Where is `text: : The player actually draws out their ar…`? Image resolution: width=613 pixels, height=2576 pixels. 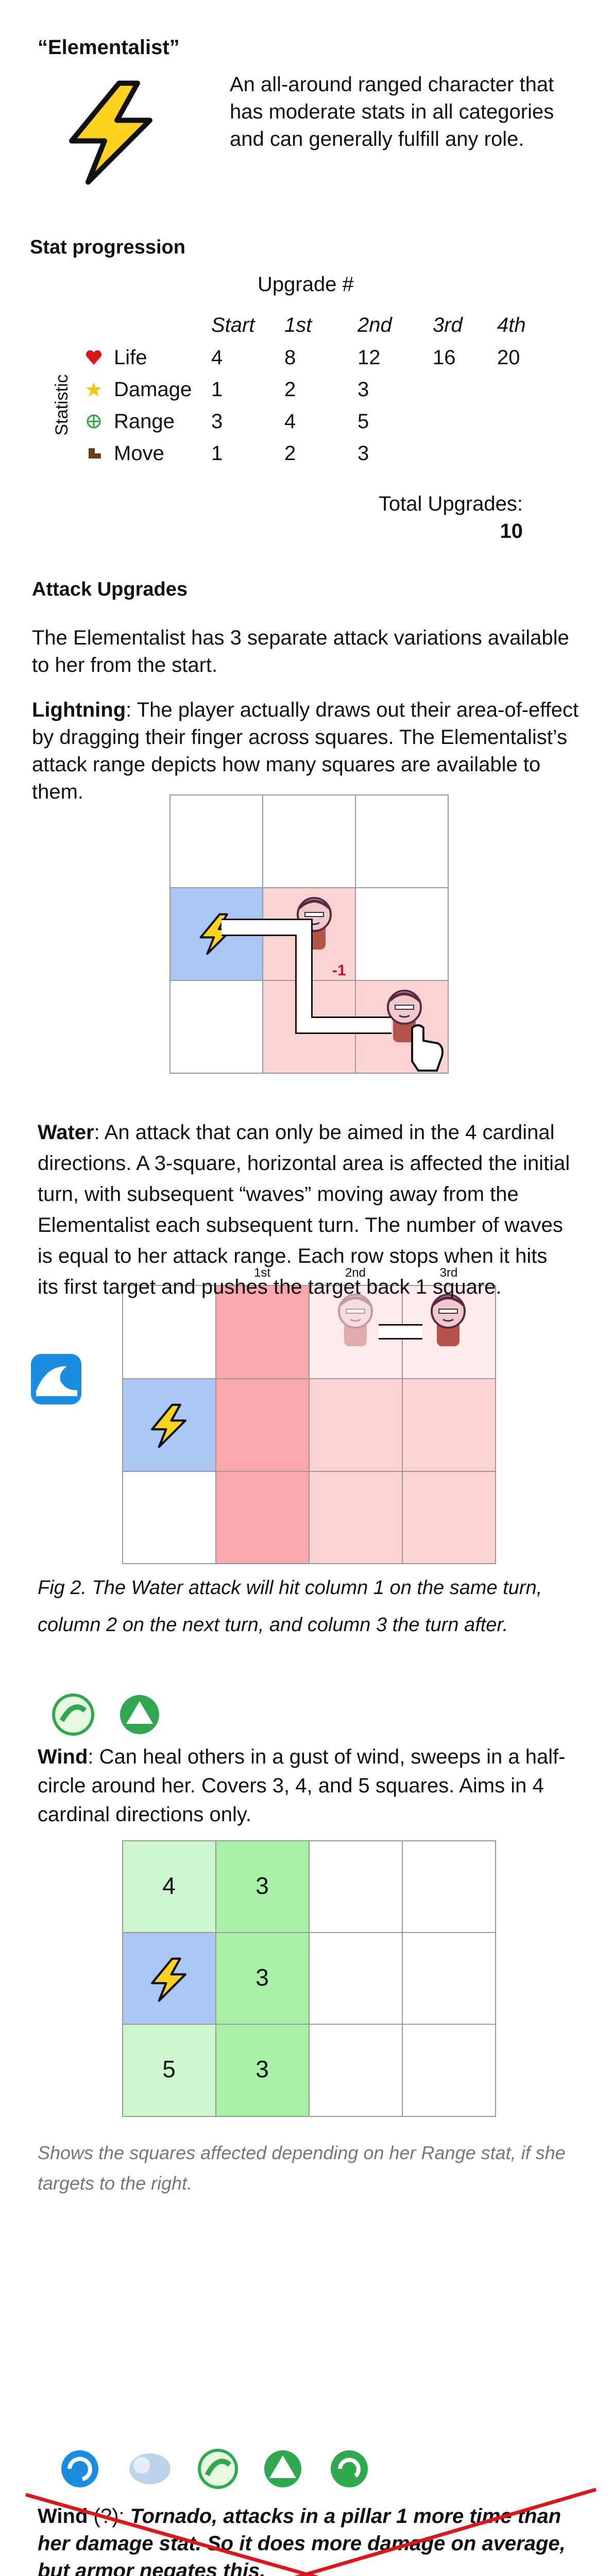
text: : The player actually draws out their ar… is located at coordinates (305, 751).